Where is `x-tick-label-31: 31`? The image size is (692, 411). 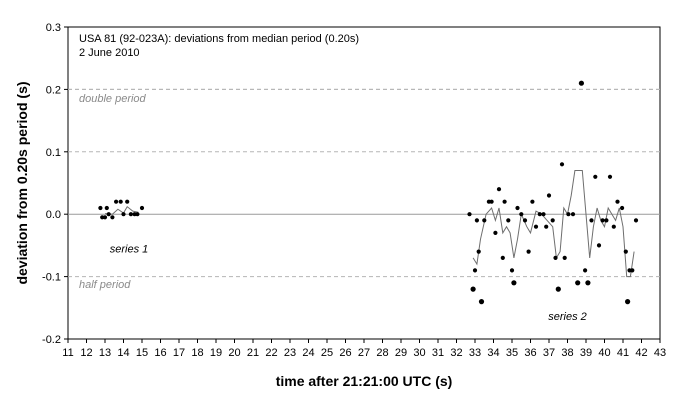
x-tick-label-31: 31 is located at coordinates (438, 353).